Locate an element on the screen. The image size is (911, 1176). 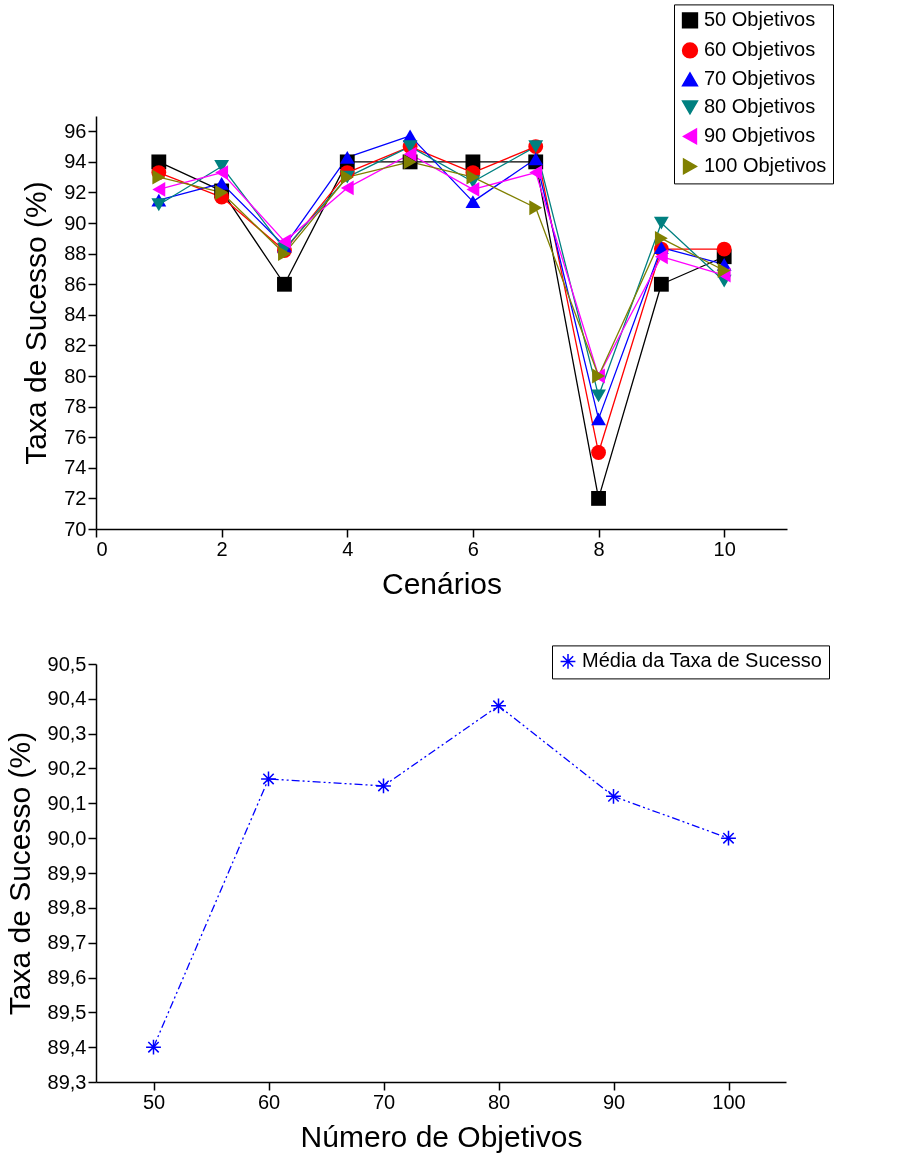
y-tick-label: 90,4 is located at coordinates (67, 698).